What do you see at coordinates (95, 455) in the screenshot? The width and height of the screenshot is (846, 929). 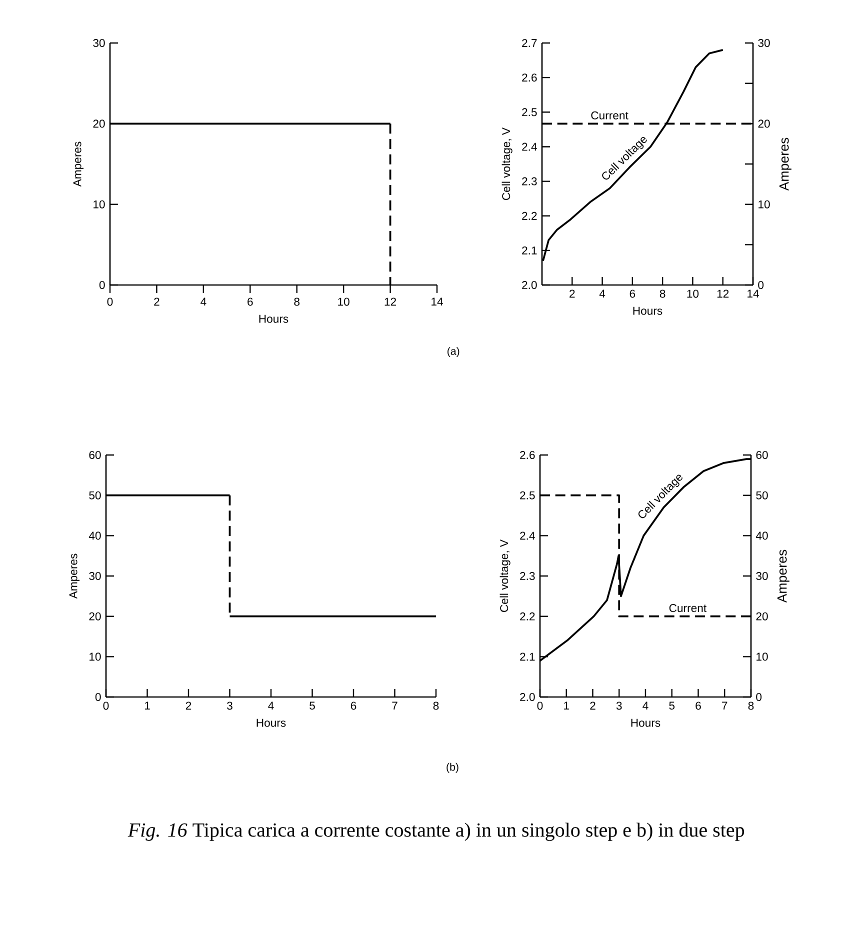 I see `y-tick-label: 60` at bounding box center [95, 455].